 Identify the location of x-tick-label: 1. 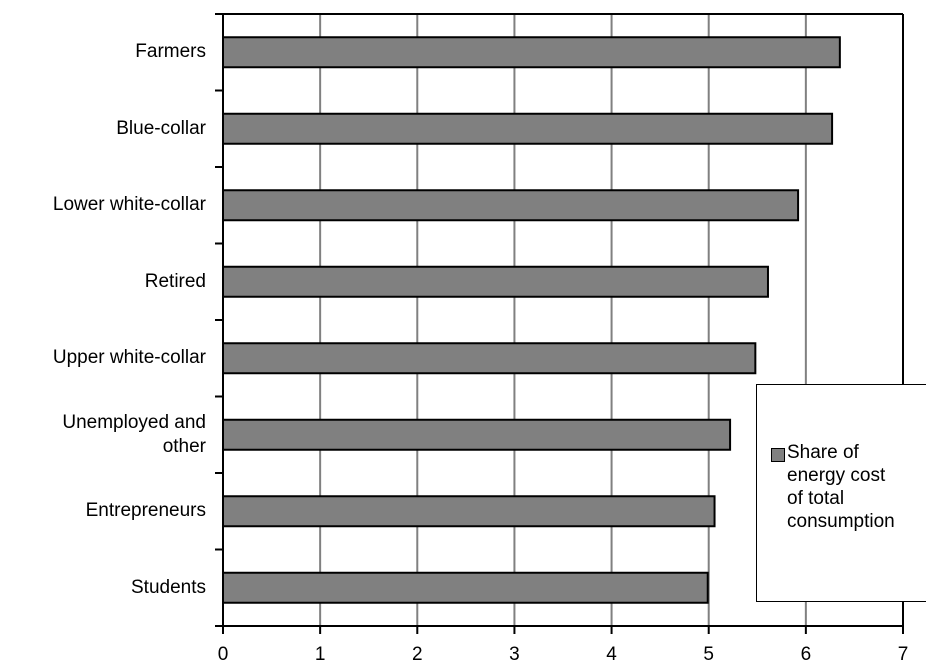
(320, 654).